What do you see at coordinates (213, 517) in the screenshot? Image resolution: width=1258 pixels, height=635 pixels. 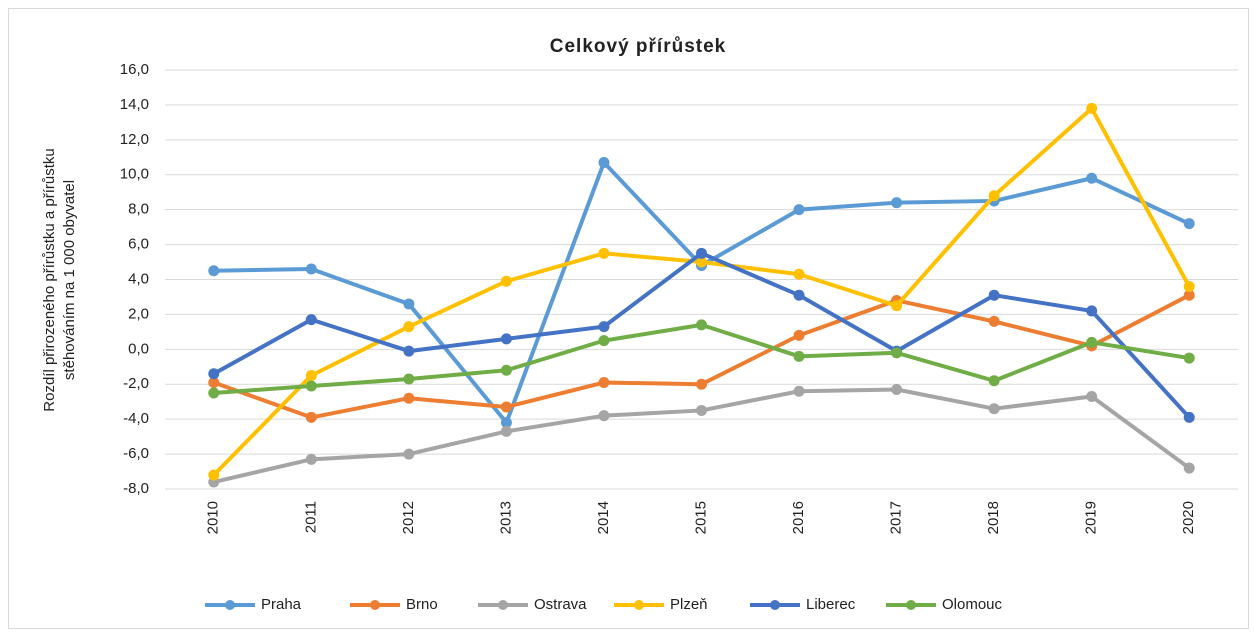 I see `x-tick-label: 2010` at bounding box center [213, 517].